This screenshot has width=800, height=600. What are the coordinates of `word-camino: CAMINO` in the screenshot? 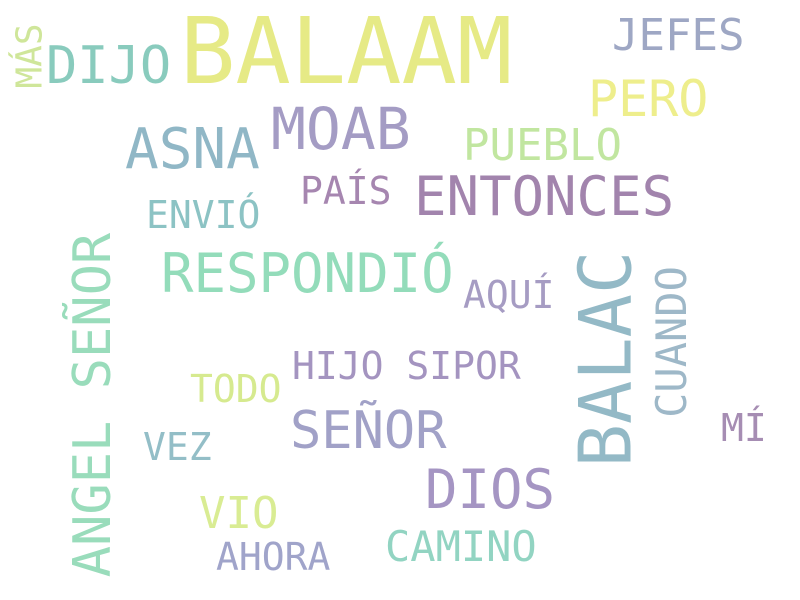 It's located at (461, 546).